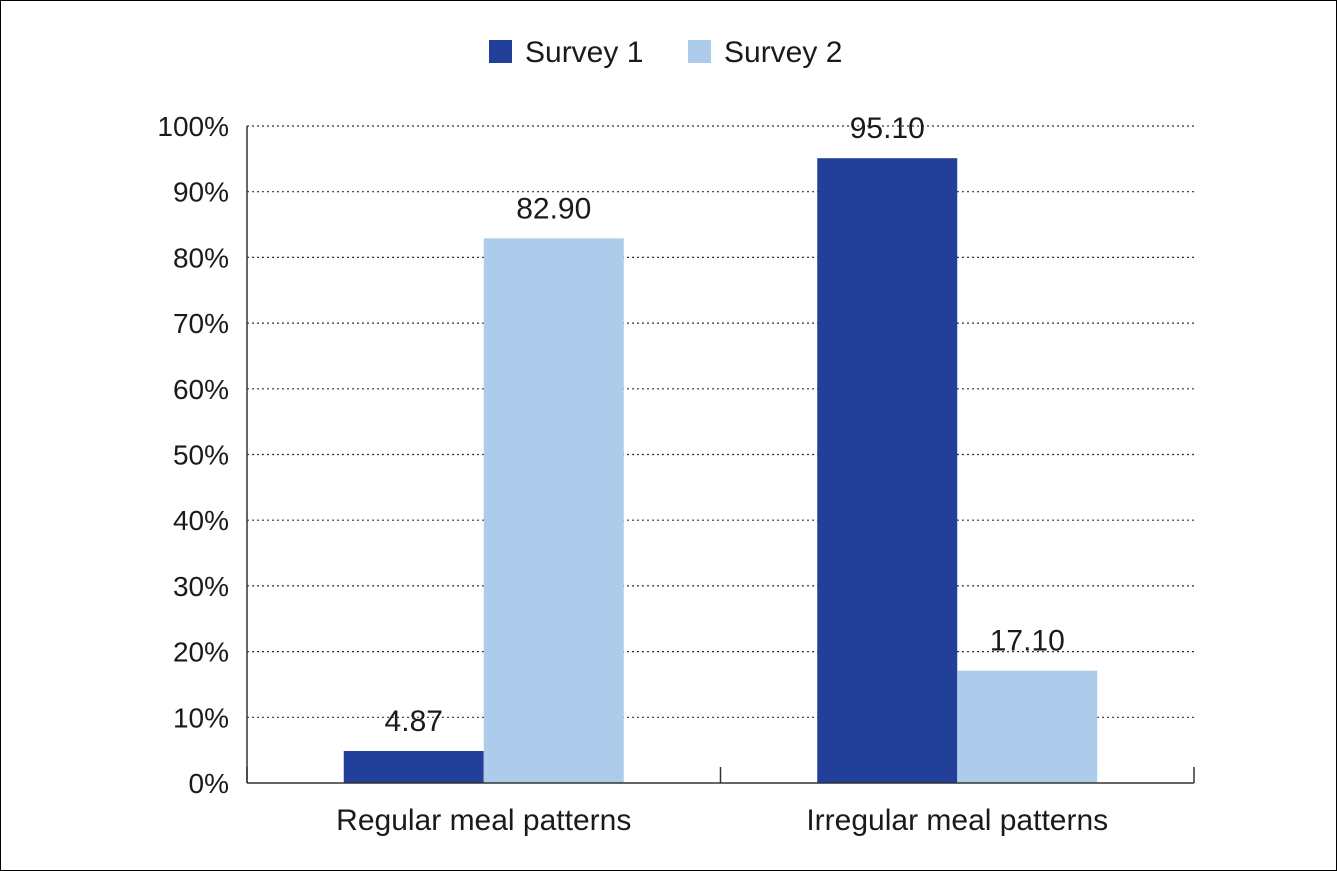 The image size is (1337, 871). Describe the element at coordinates (201, 520) in the screenshot. I see `y-tick-label: 40%` at that location.